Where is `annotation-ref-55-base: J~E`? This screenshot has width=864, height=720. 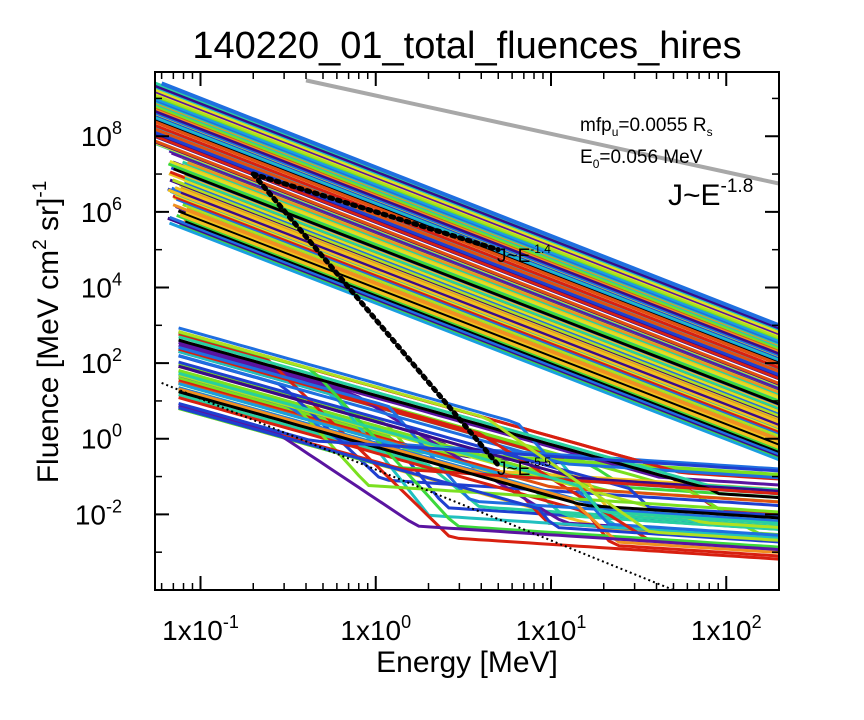 annotation-ref-55-base: J~E is located at coordinates (513, 469).